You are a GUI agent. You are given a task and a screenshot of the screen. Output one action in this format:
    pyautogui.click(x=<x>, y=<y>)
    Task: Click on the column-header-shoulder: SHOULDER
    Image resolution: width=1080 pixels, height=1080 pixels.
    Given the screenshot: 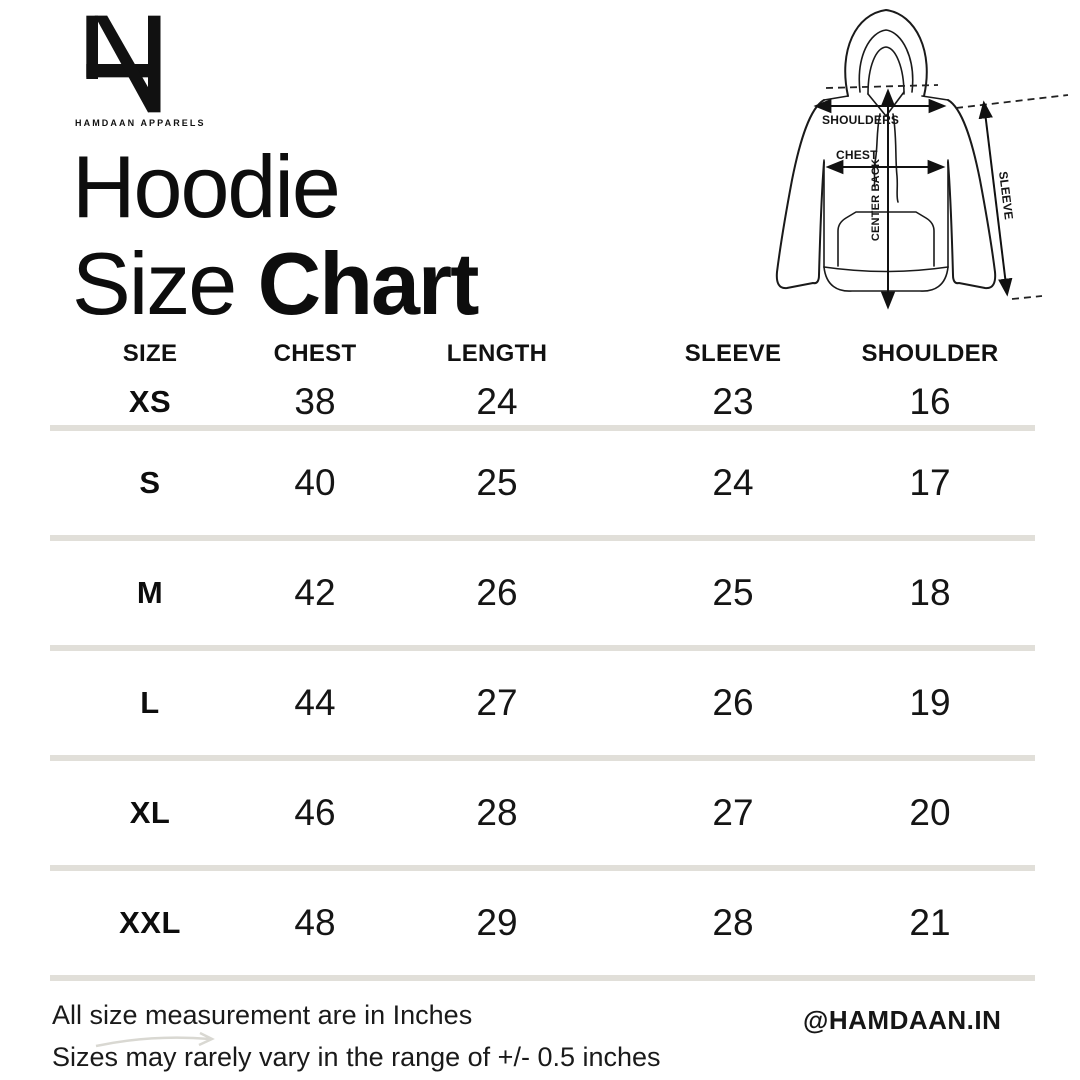 What is the action you would take?
    pyautogui.click(x=930, y=353)
    